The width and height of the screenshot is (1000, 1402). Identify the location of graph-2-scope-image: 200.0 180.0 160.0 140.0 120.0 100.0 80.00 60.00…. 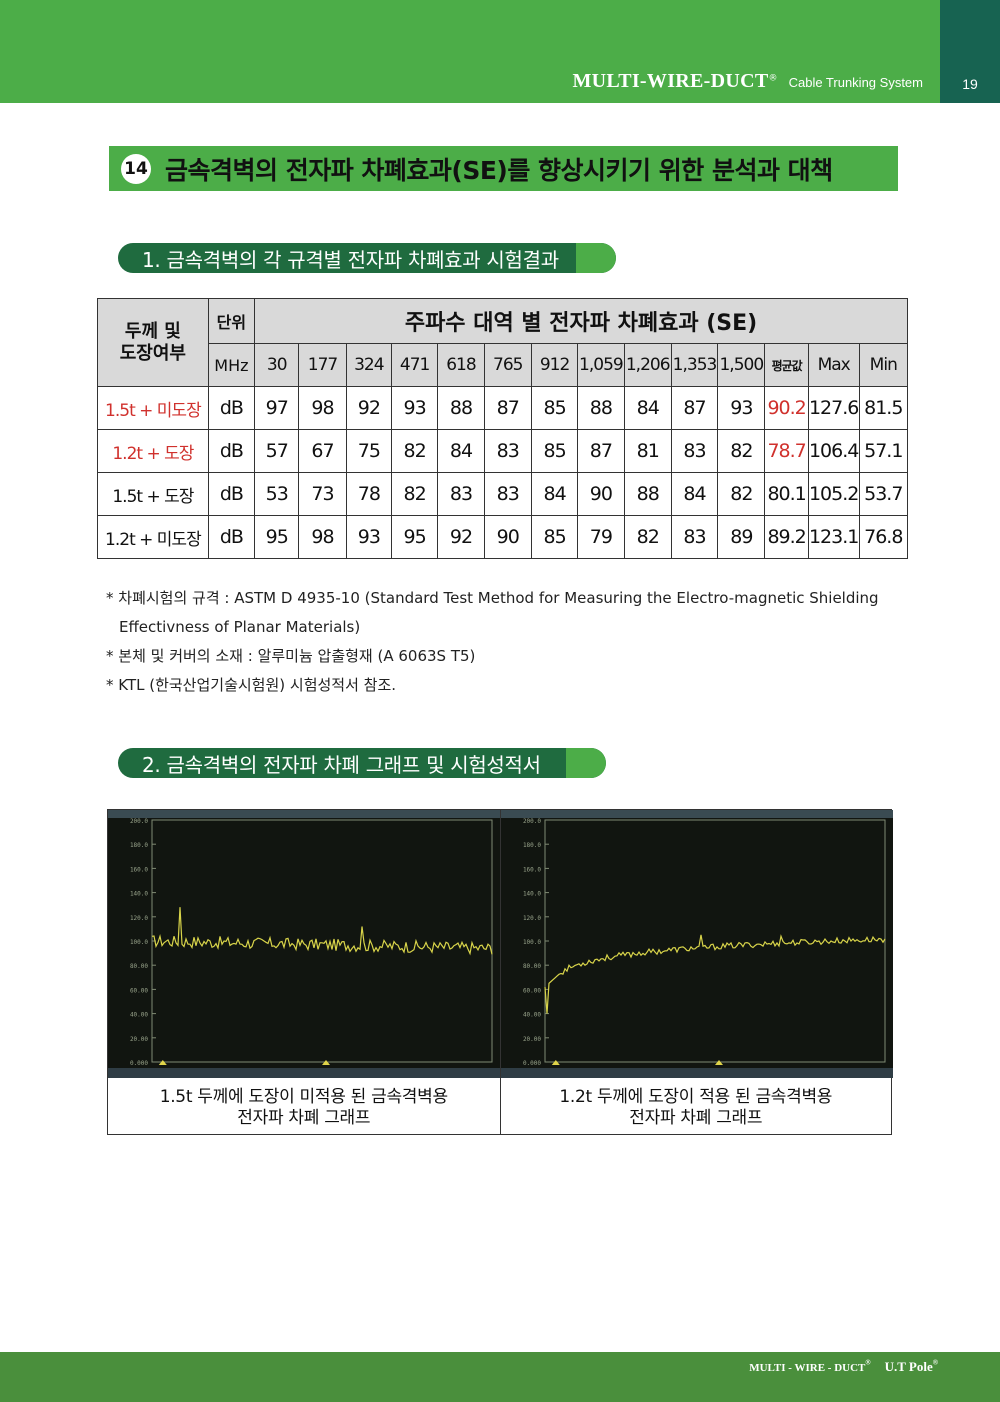
(696, 944).